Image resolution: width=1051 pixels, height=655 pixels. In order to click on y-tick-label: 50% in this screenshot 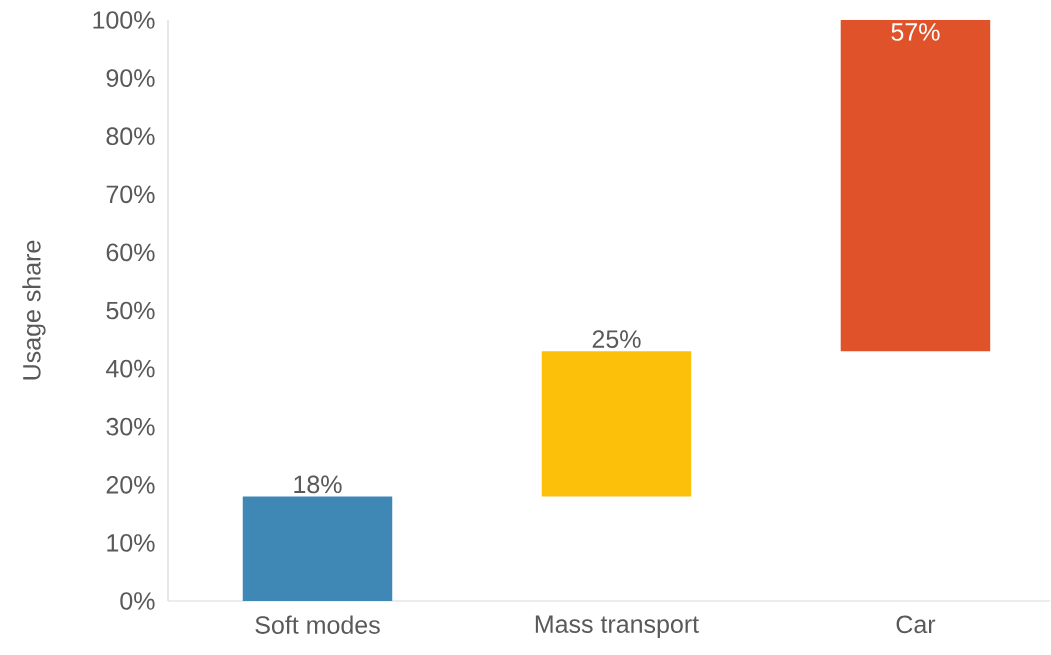, I will do `click(130, 310)`.